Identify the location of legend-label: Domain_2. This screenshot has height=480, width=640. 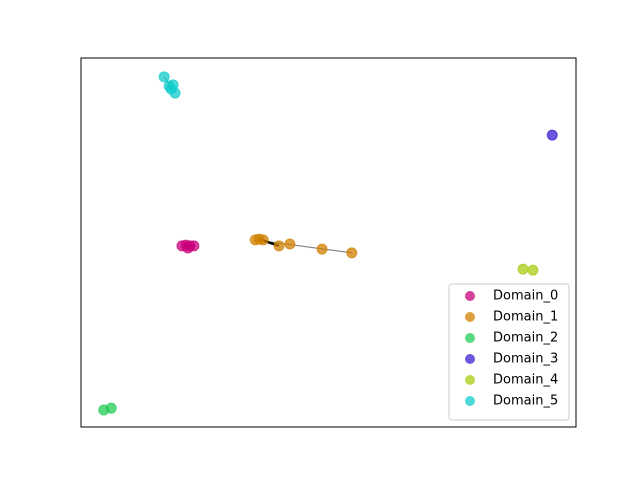
(525, 338).